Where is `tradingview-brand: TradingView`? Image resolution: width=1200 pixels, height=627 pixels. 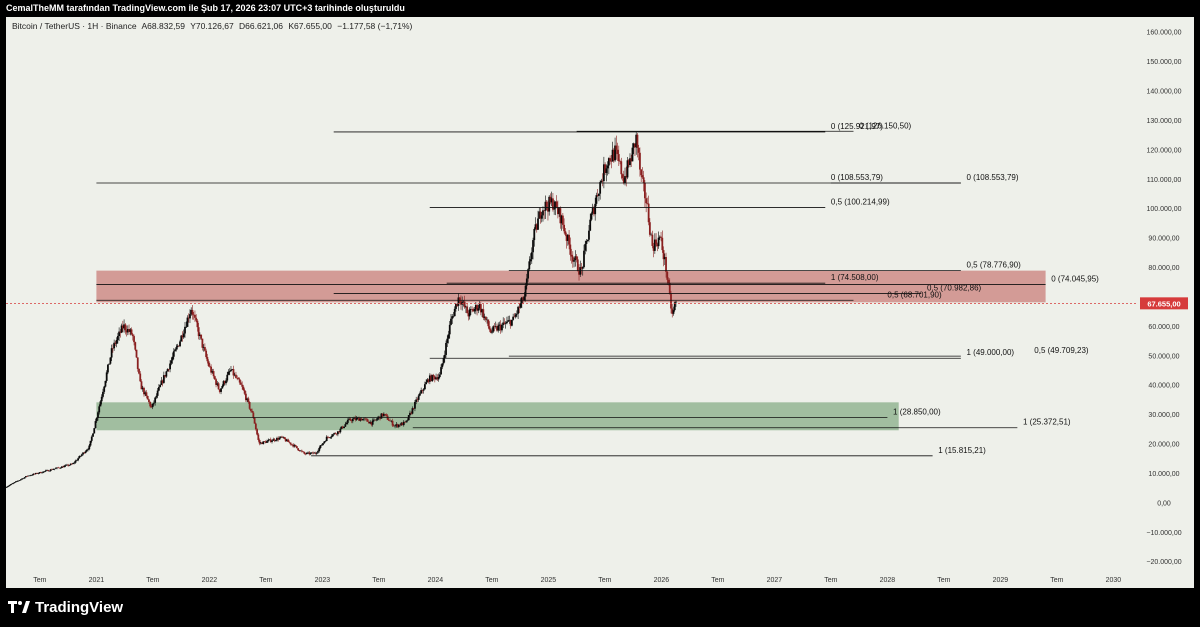 tradingview-brand: TradingView is located at coordinates (79, 607).